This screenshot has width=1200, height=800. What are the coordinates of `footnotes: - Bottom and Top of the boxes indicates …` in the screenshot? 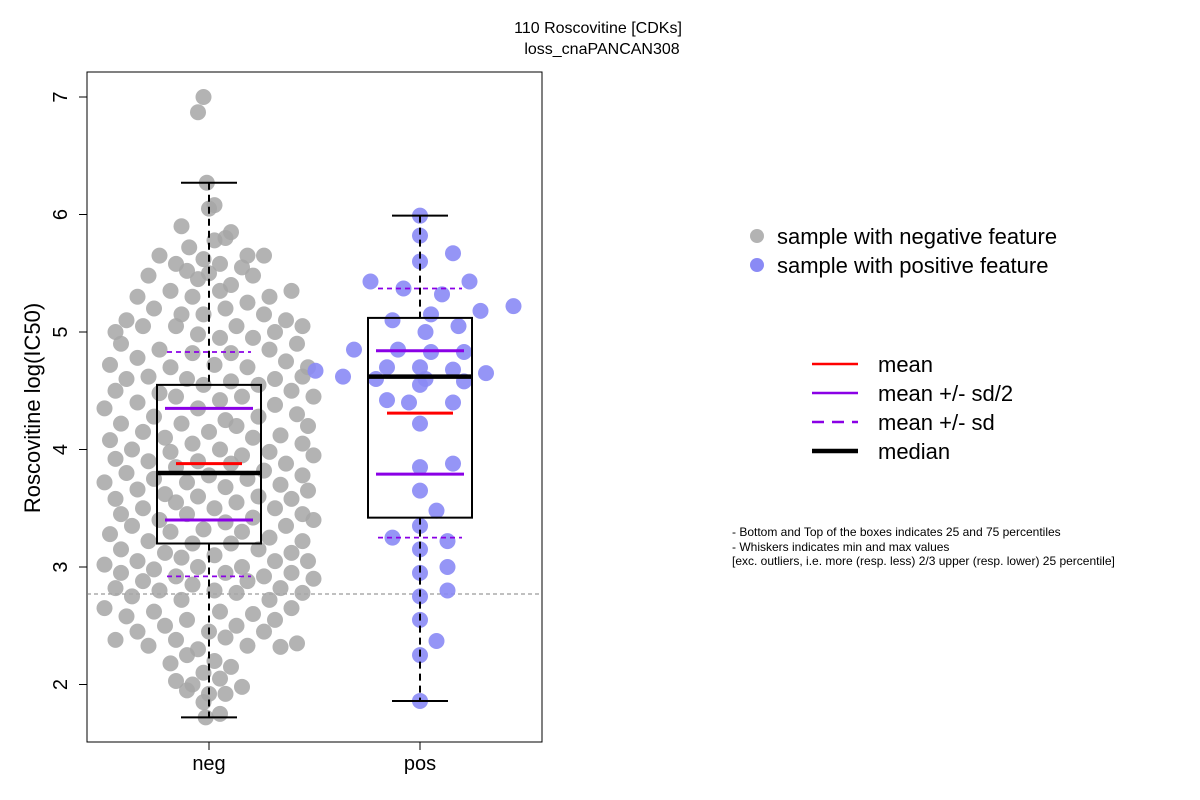 It's located at (923, 546).